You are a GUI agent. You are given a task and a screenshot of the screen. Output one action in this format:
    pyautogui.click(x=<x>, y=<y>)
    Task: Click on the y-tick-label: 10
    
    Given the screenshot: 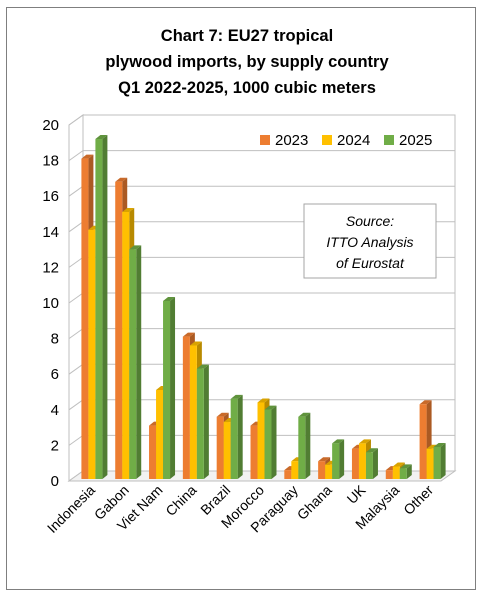 What is the action you would take?
    pyautogui.click(x=50, y=303)
    